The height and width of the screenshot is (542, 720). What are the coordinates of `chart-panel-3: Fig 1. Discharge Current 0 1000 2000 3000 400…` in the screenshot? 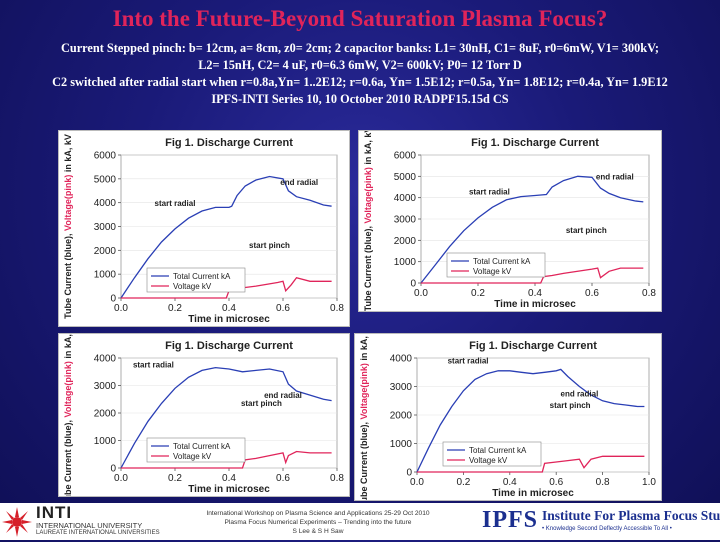 It's located at (204, 415).